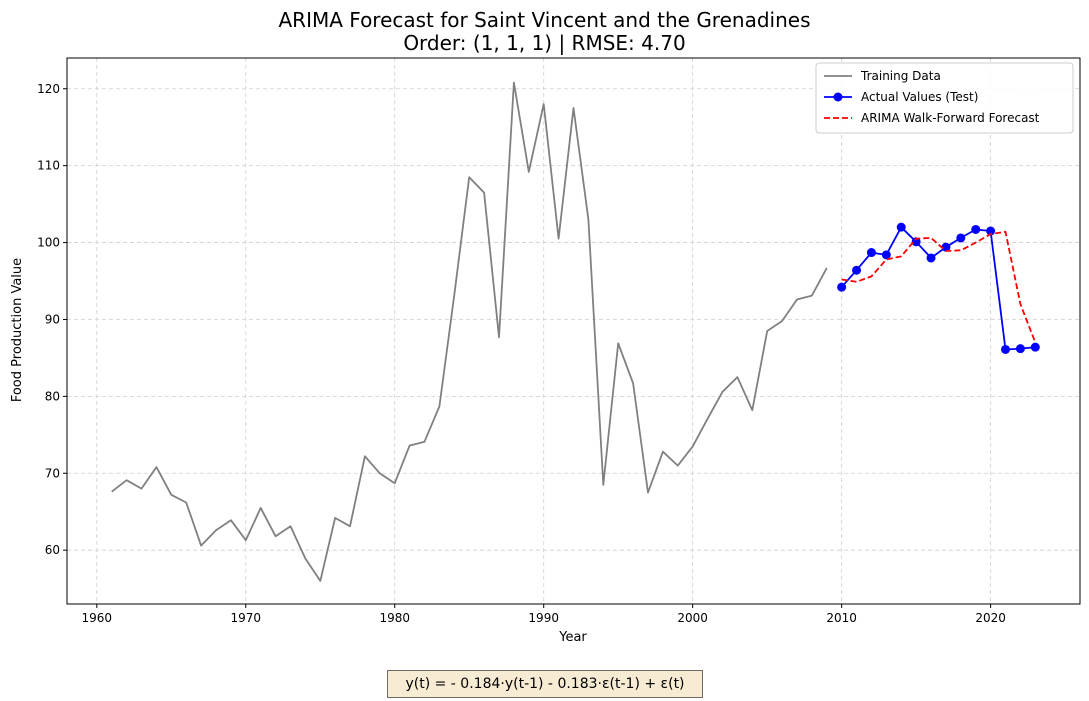  Describe the element at coordinates (245, 618) in the screenshot. I see `x-tick-label: 1970` at that location.